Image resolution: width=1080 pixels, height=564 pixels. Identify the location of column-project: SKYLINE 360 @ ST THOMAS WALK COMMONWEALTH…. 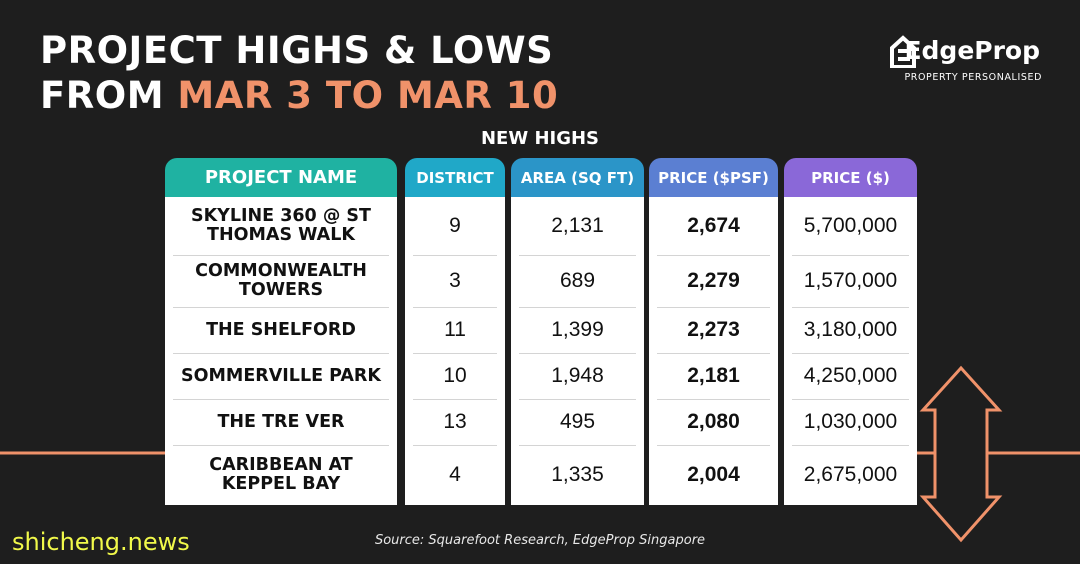
(281, 351).